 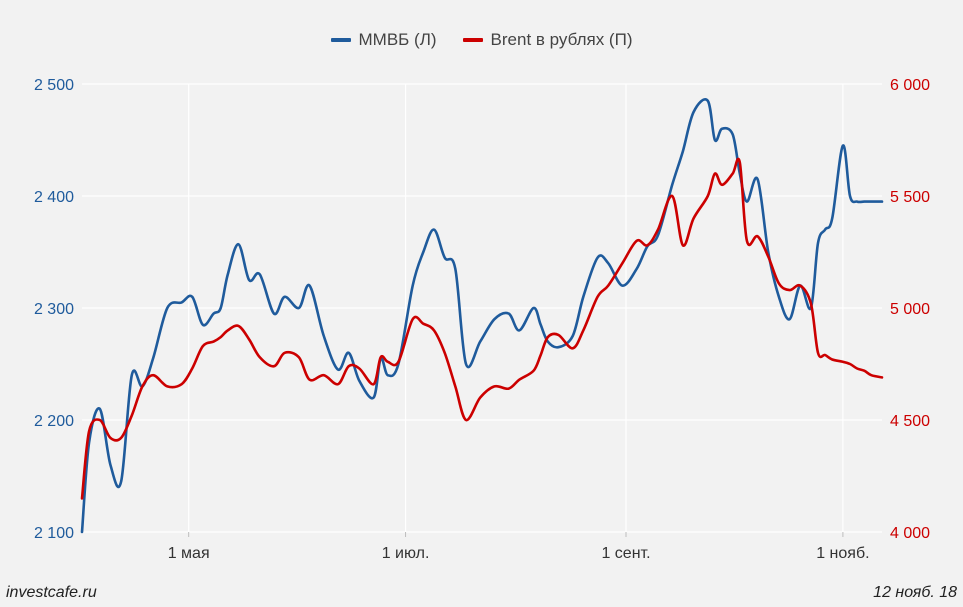 What do you see at coordinates (561, 39) in the screenshot?
I see `legend-label-brent: Brent в рублях (П)` at bounding box center [561, 39].